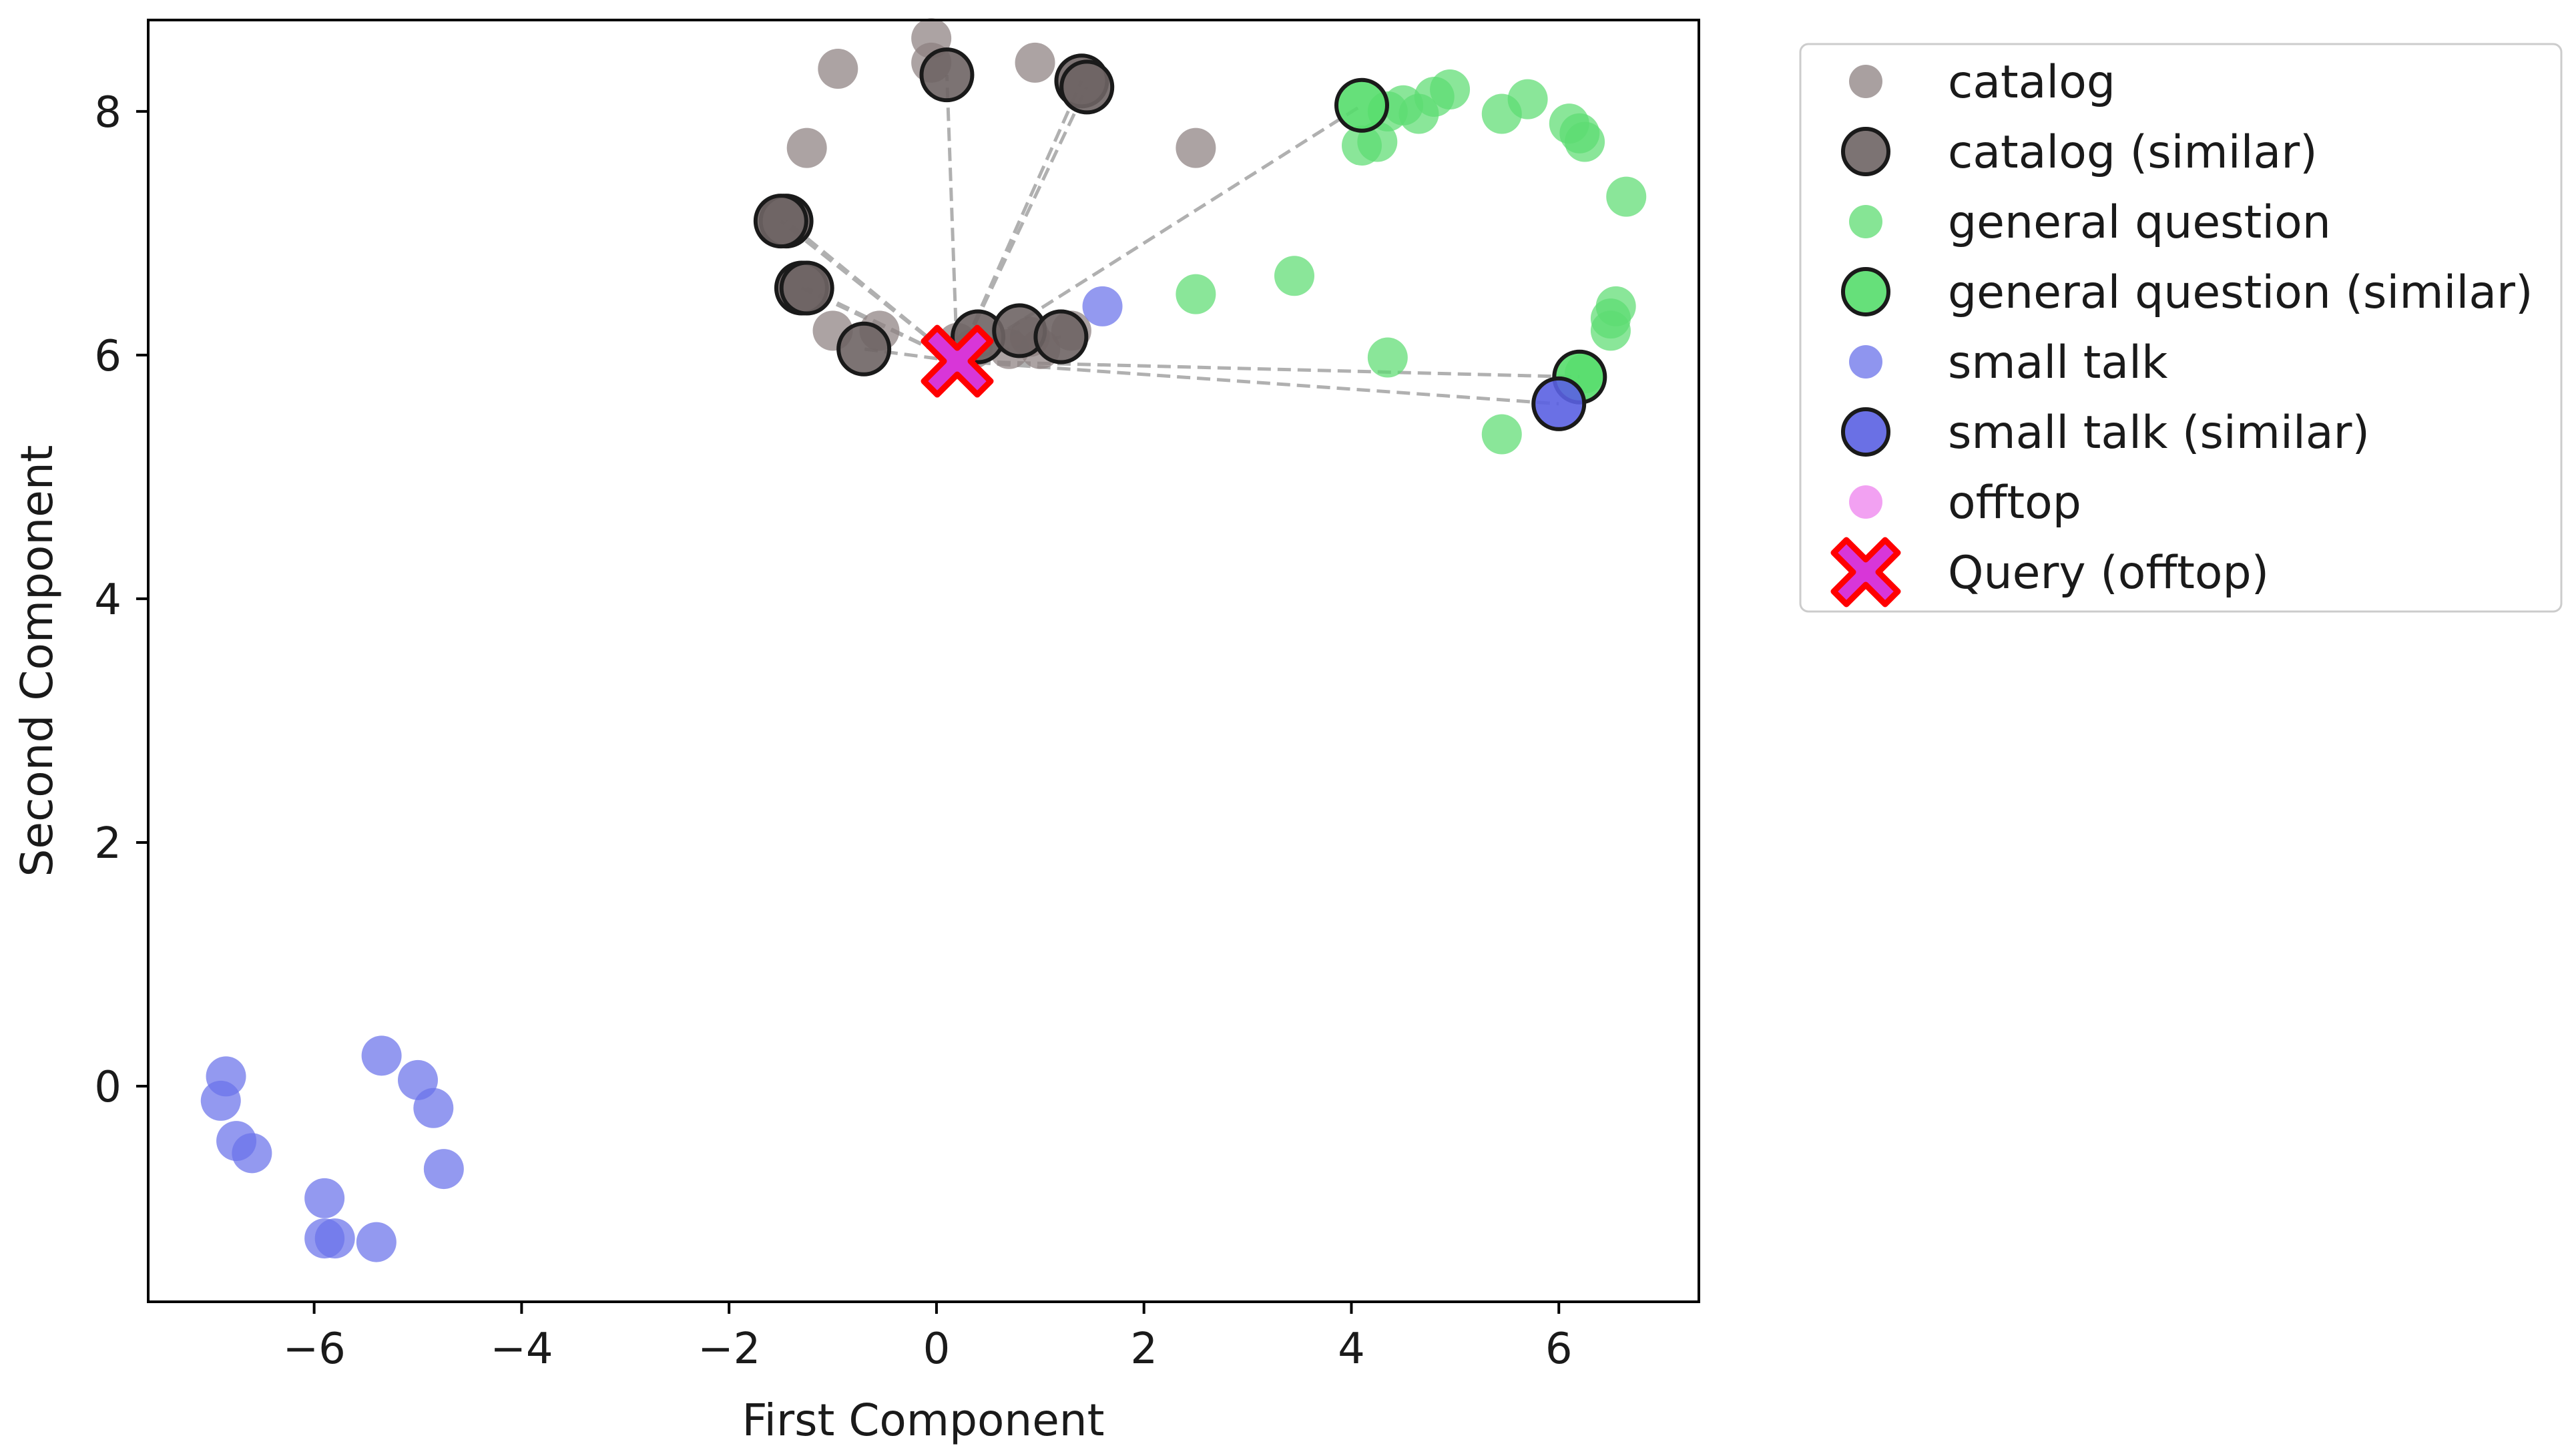 This screenshot has width=2576, height=1456. I want to click on x-tick-label: 2, so click(1143, 1349).